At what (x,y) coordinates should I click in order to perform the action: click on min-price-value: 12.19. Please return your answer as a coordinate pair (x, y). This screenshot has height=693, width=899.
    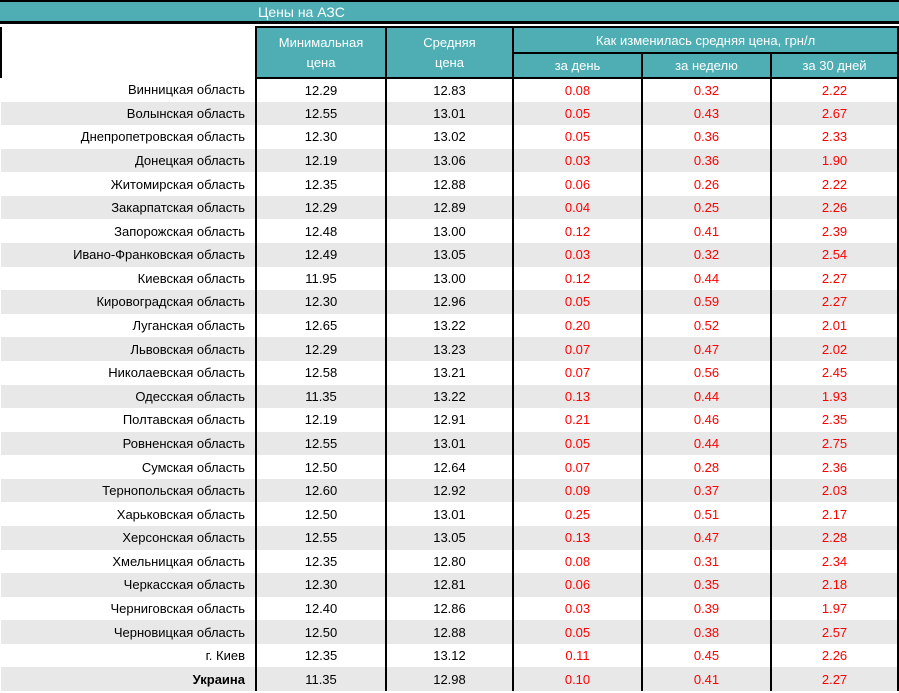
    Looking at the image, I should click on (321, 420).